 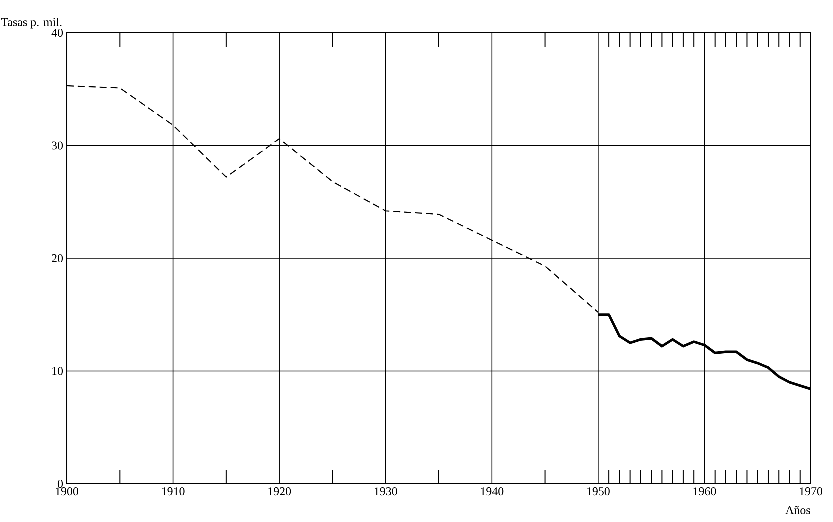 What do you see at coordinates (67, 492) in the screenshot?
I see `x-tick-label: 1900` at bounding box center [67, 492].